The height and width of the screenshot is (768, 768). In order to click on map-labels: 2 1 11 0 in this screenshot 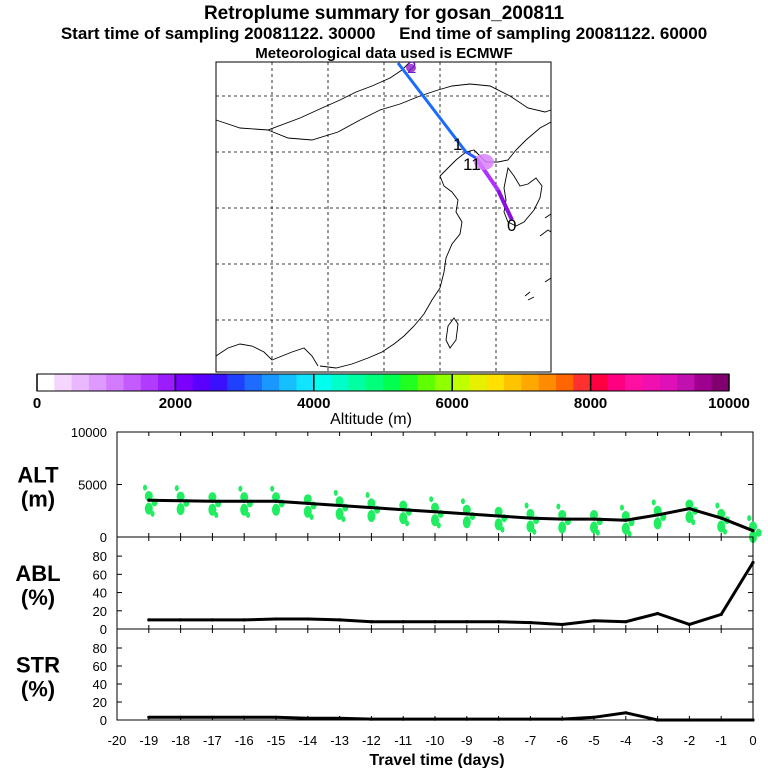, I will do `click(461, 146)`.